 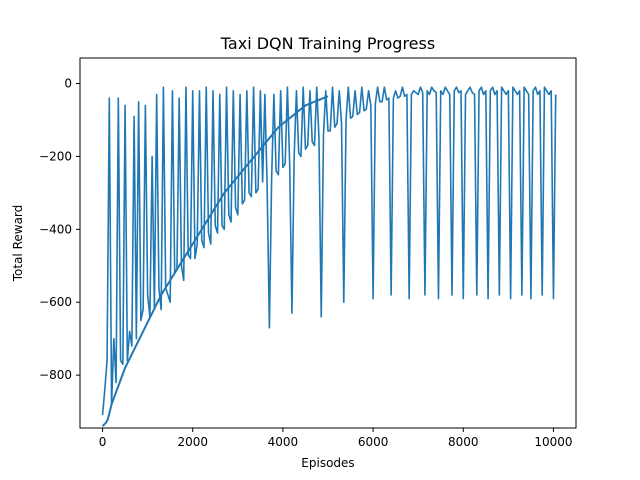 I want to click on y-tick-label: −800, so click(x=55, y=375).